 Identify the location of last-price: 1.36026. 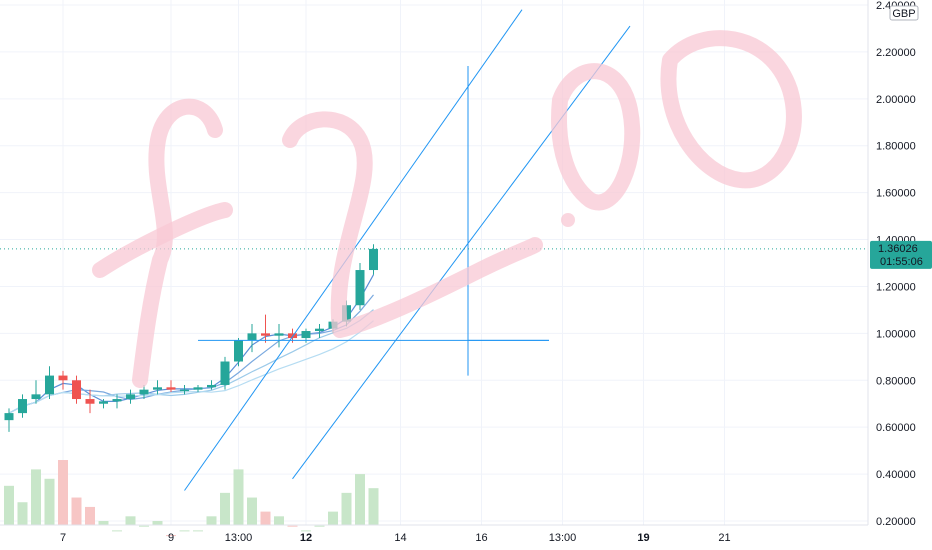
(898, 249).